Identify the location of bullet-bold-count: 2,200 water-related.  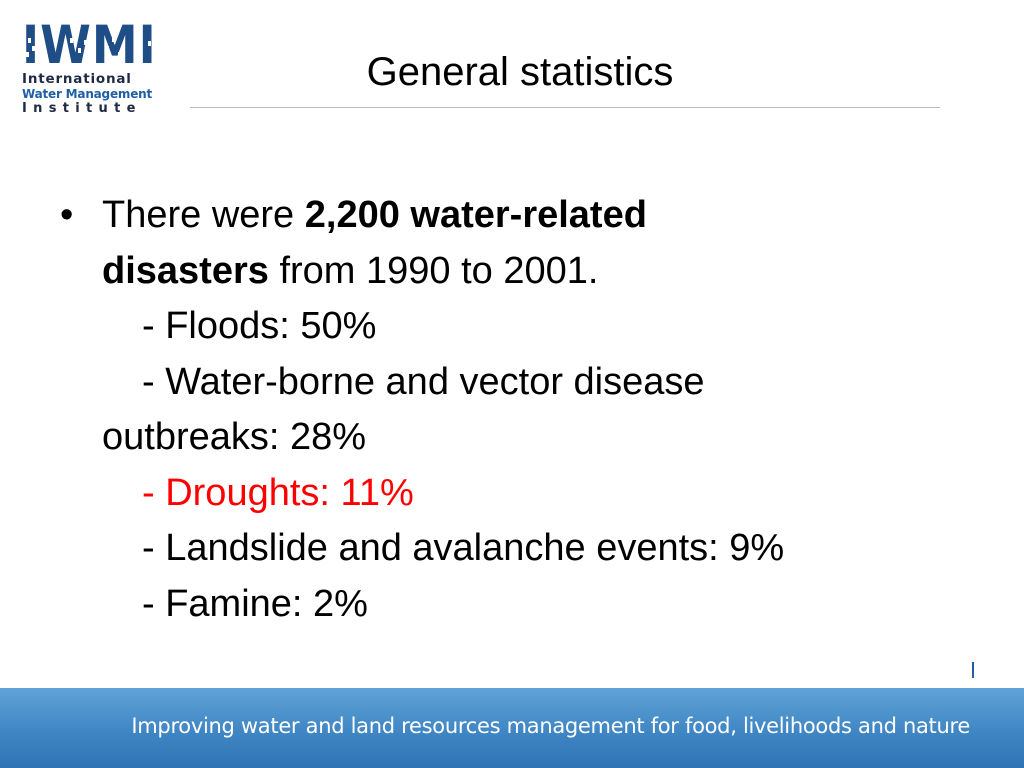
(475, 215).